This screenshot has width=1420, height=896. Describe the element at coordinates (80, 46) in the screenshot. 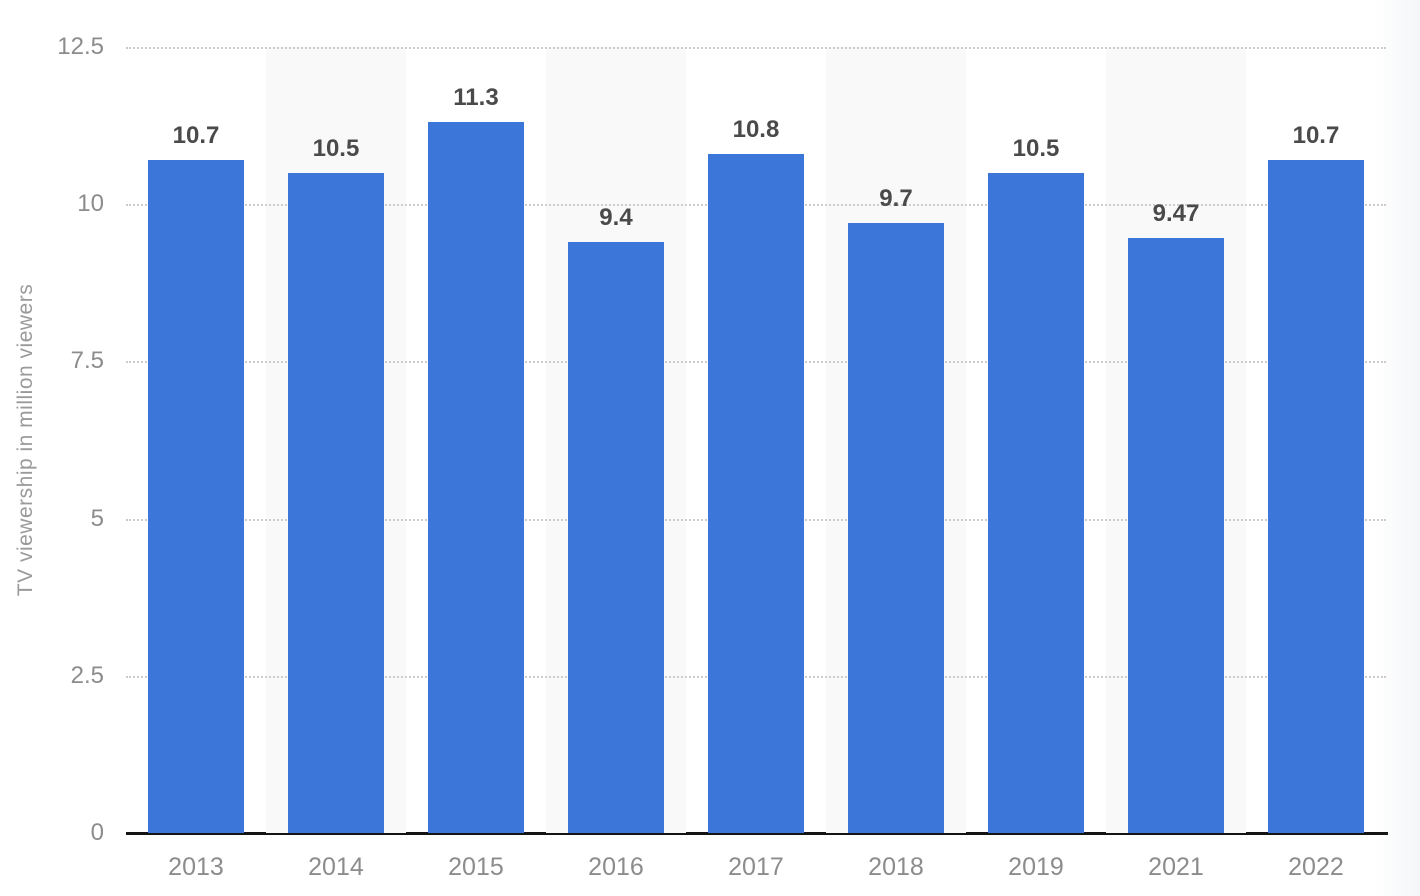

I see `y-tick-label: 12.5` at that location.